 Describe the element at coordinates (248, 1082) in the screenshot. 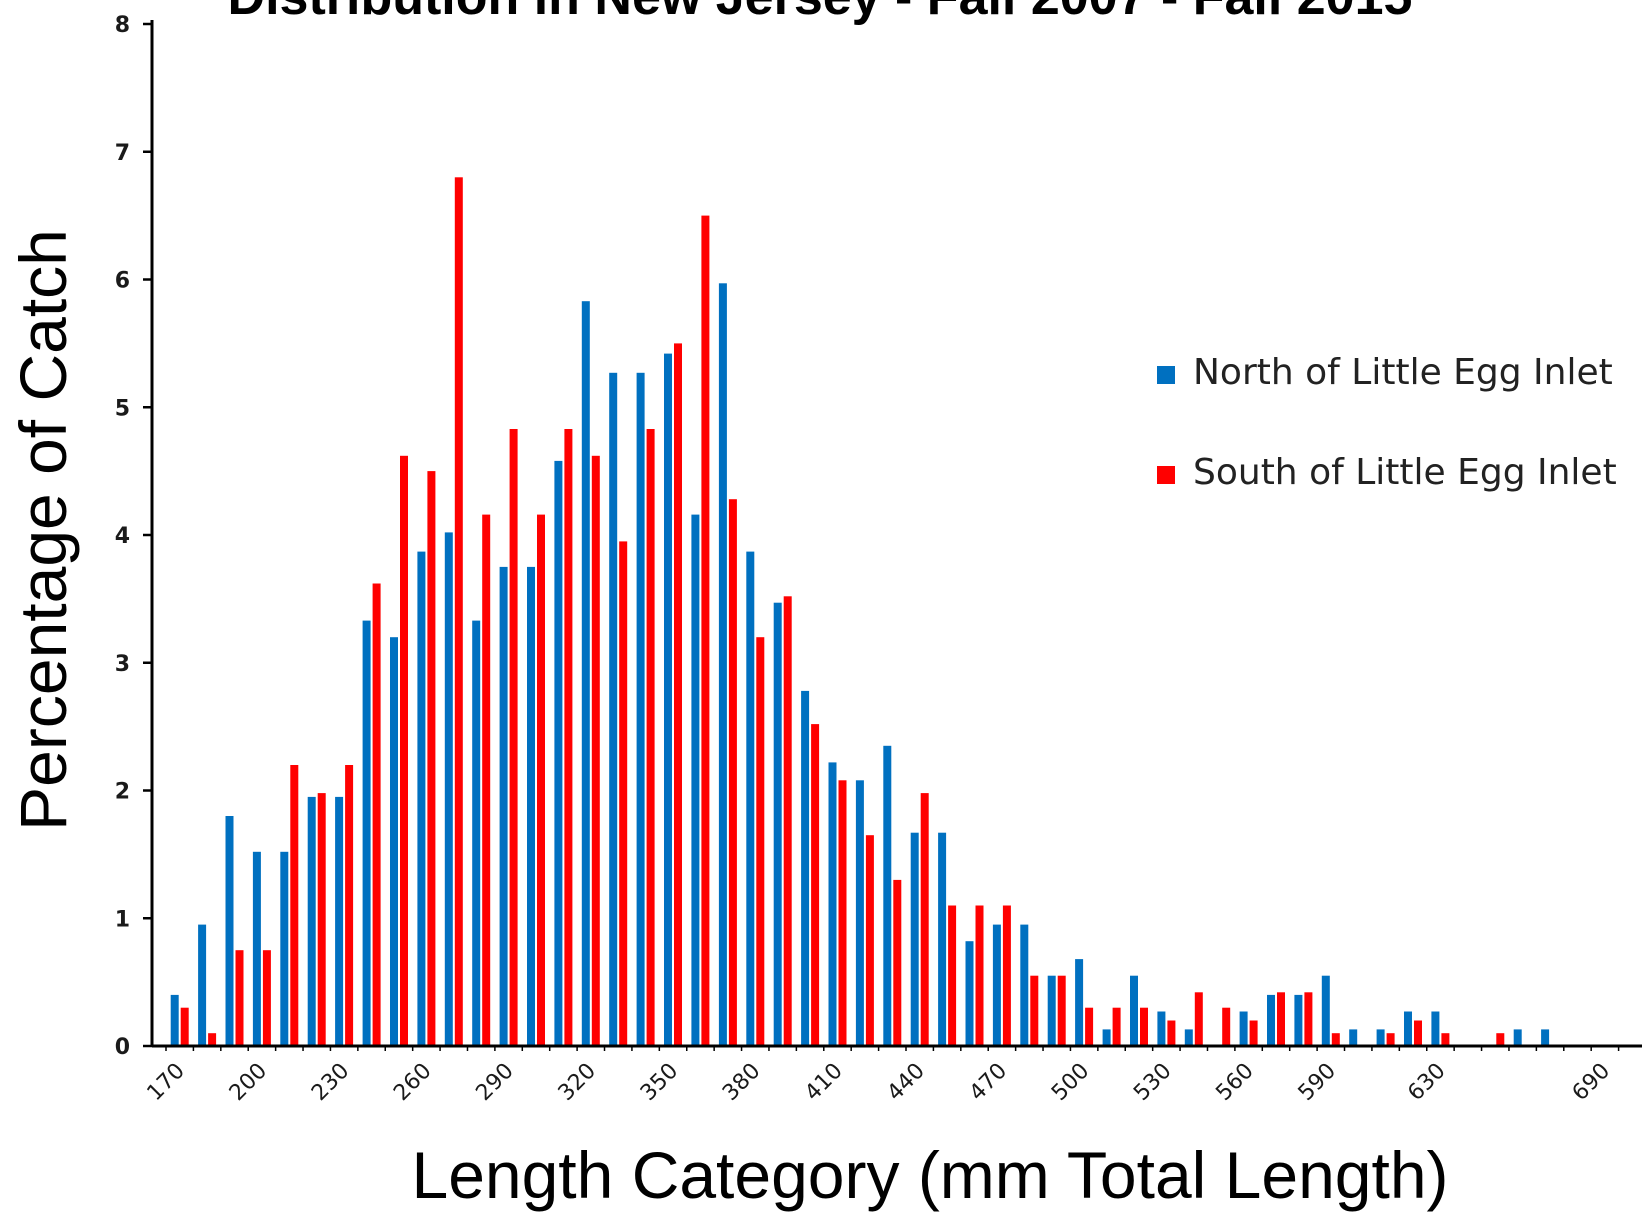

I see `x-tick-label: 200` at that location.